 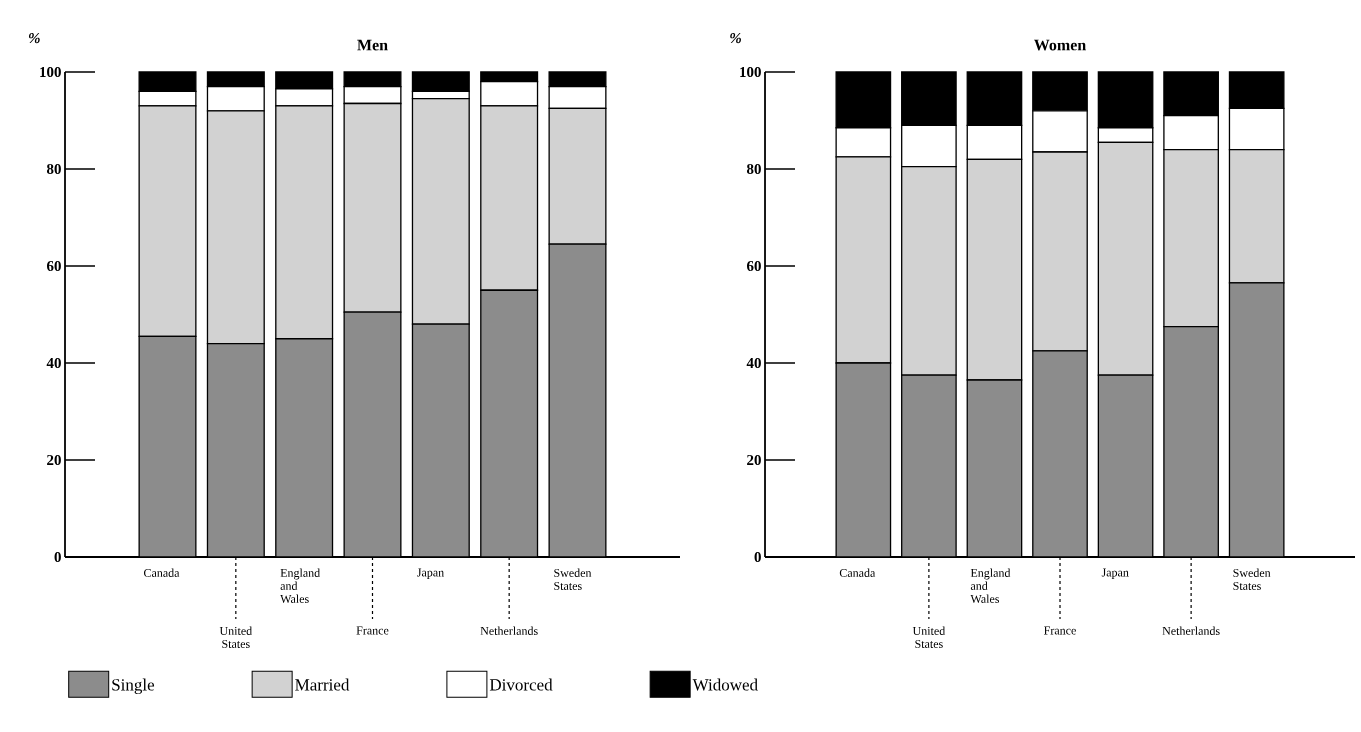 I want to click on chart-title: Men, so click(x=372, y=45).